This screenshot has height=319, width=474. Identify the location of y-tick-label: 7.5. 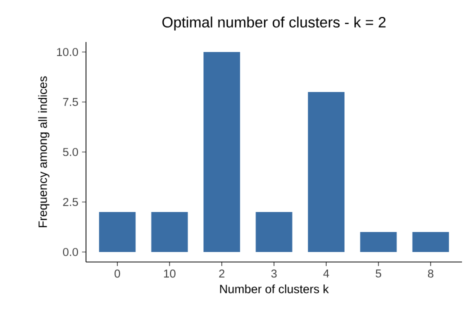
(70, 102).